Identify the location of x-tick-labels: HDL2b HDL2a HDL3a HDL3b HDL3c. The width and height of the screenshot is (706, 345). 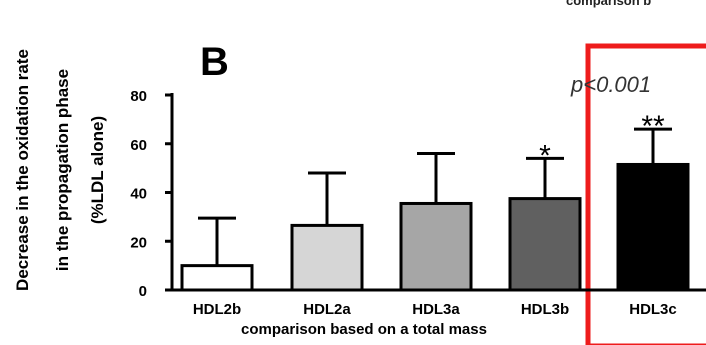
(435, 309).